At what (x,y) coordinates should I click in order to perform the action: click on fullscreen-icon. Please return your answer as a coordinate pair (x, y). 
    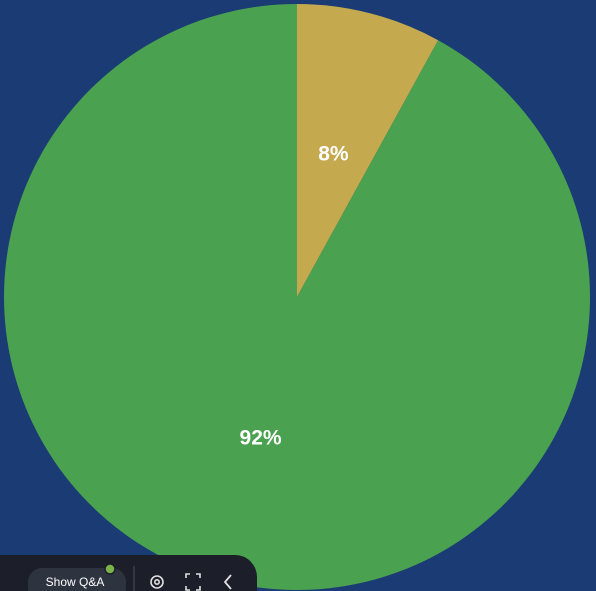
    Looking at the image, I should click on (193, 582).